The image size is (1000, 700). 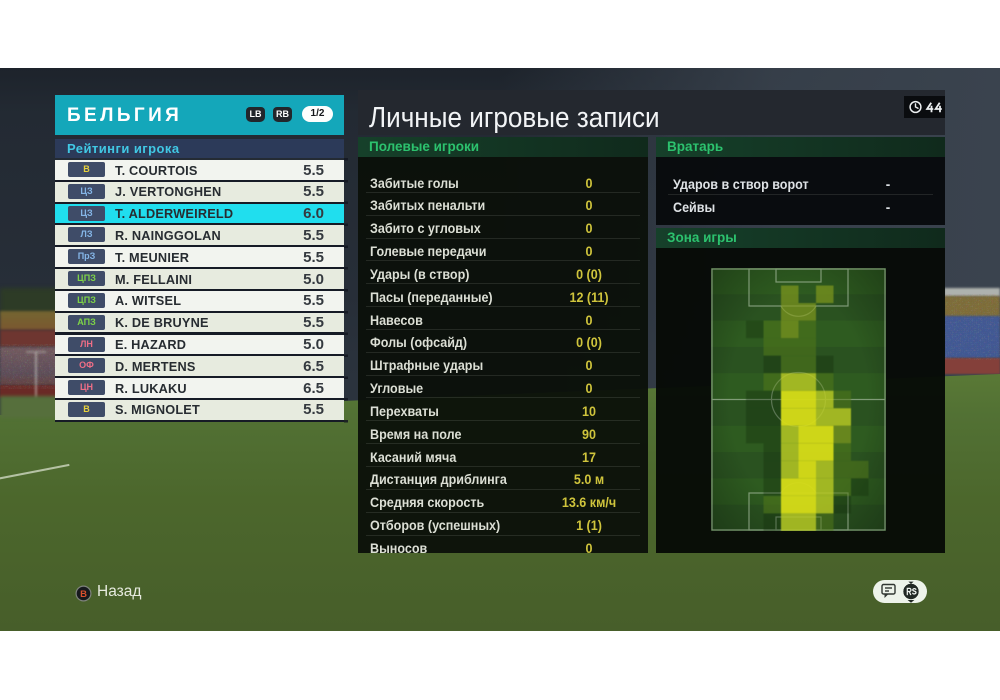 I want to click on svg-text: B, so click(x=83, y=594).